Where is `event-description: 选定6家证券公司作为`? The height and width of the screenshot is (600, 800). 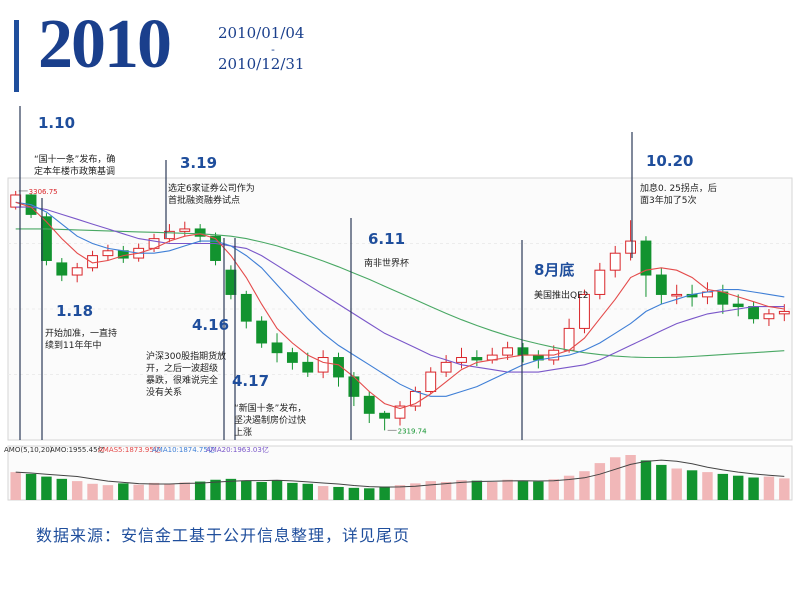
event-description: 选定6家证券公司作为 is located at coordinates (211, 188).